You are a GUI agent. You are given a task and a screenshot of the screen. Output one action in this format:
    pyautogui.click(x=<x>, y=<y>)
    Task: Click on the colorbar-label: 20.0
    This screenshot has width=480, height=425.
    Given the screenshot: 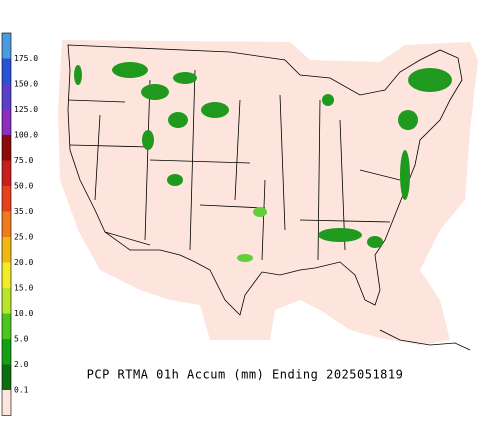 What is the action you would take?
    pyautogui.click(x=23, y=262)
    